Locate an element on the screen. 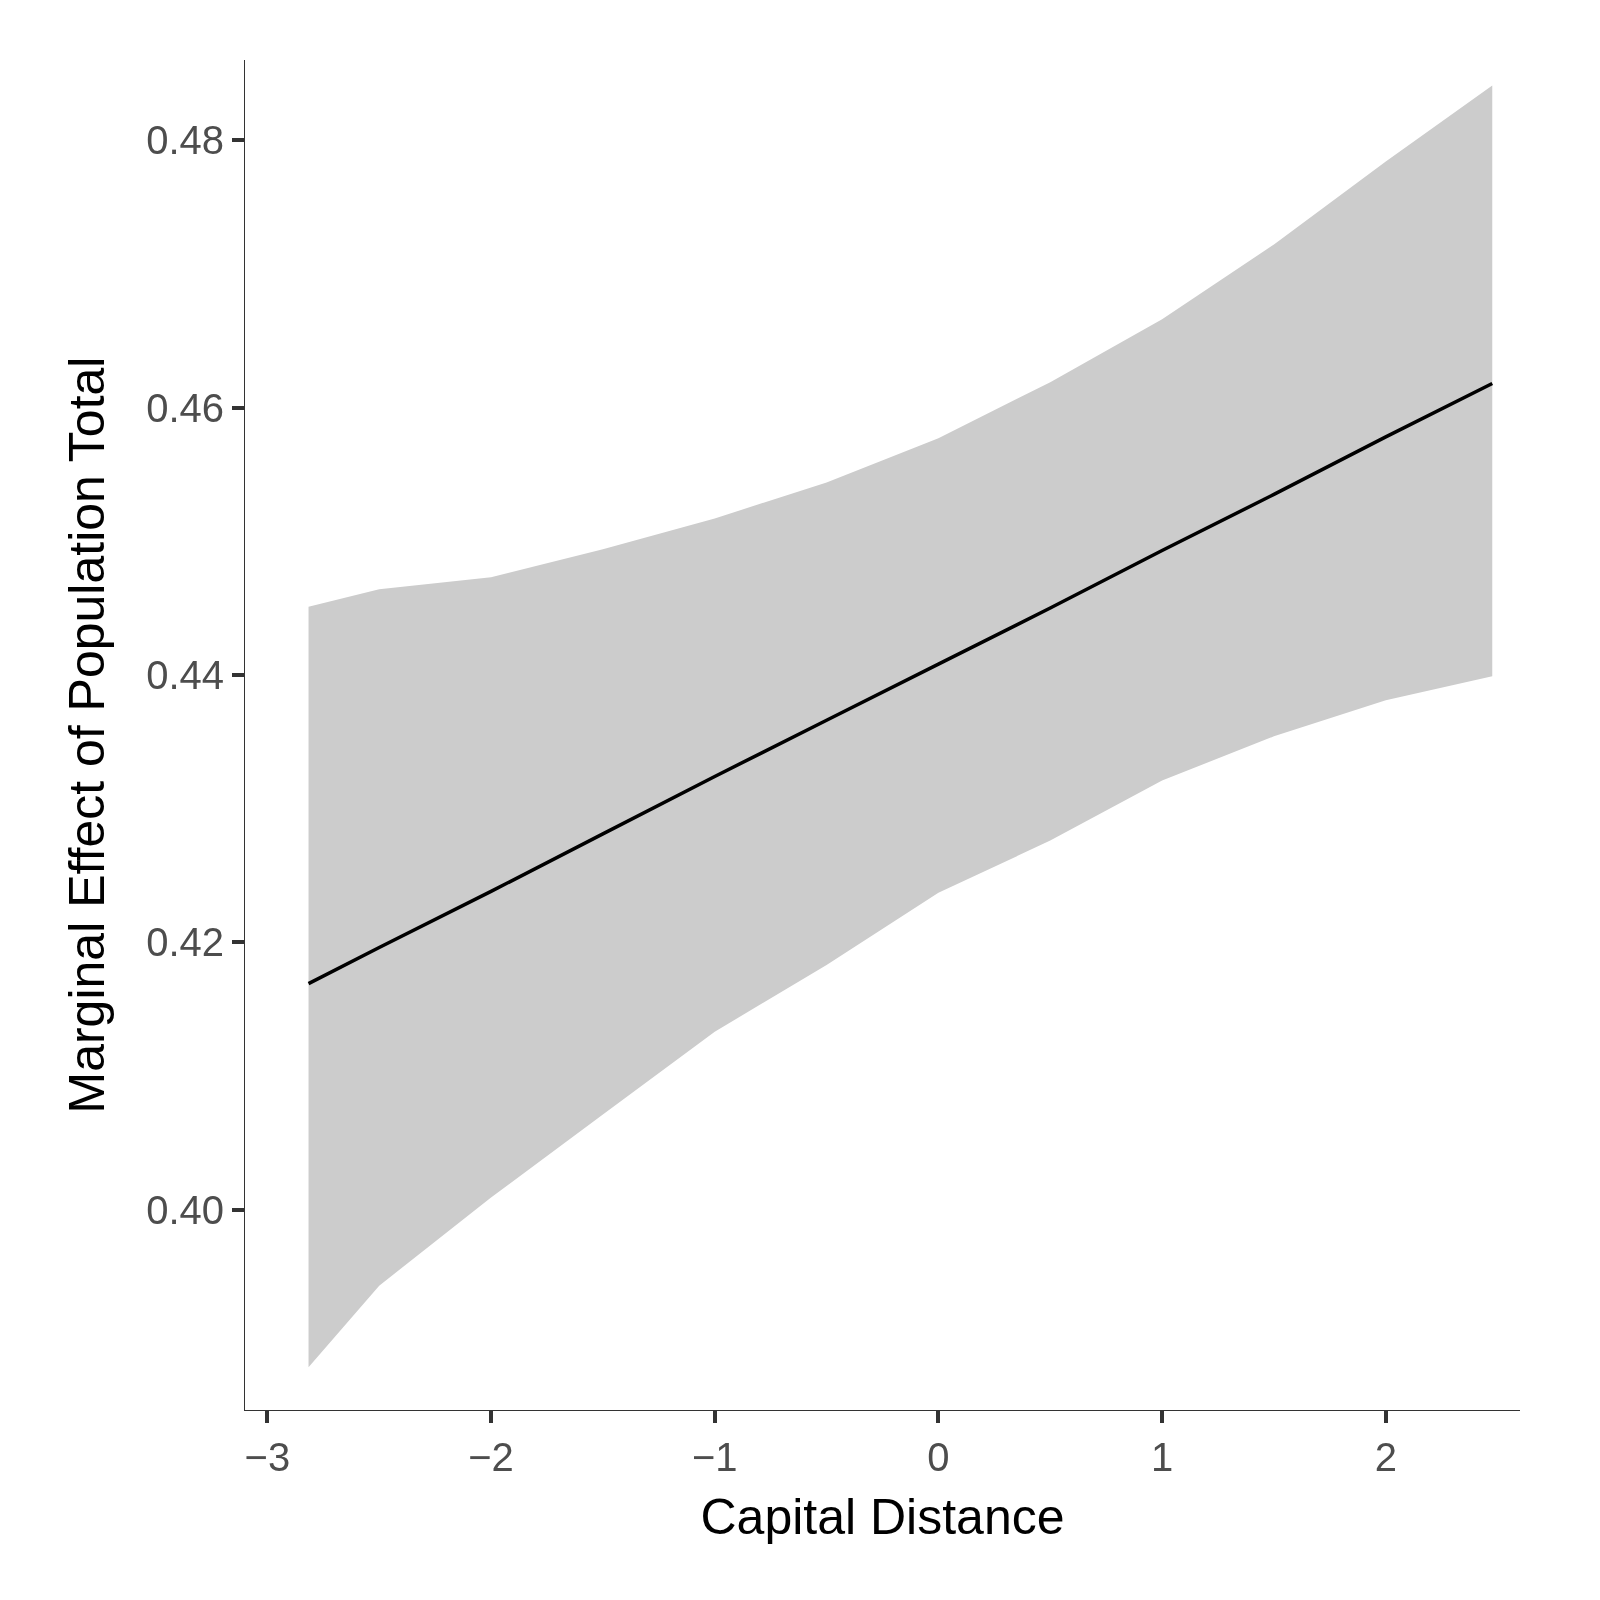 Image resolution: width=1600 pixels, height=1600 pixels. x-tick-label: −1 is located at coordinates (714, 1457).